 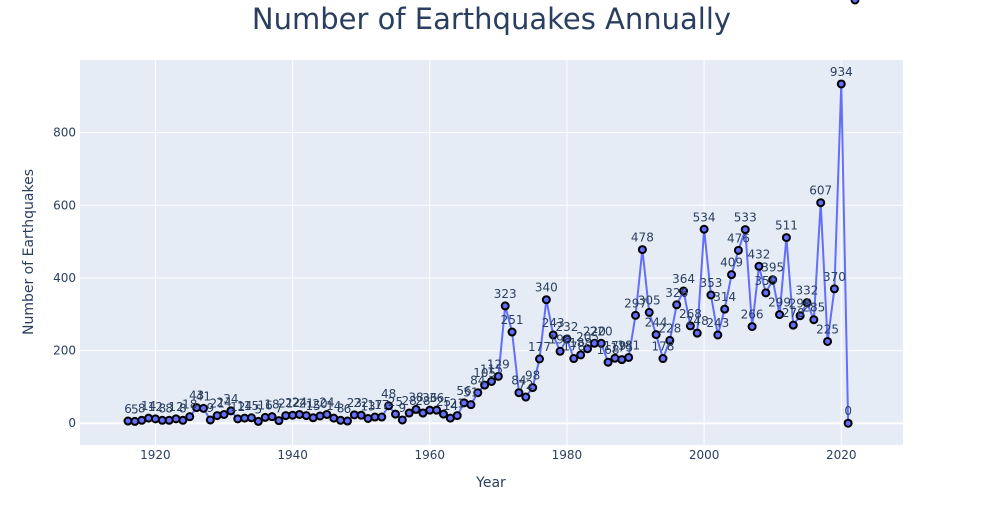 What do you see at coordinates (470, 393) in the screenshot?
I see `data-label: 51` at bounding box center [470, 393].